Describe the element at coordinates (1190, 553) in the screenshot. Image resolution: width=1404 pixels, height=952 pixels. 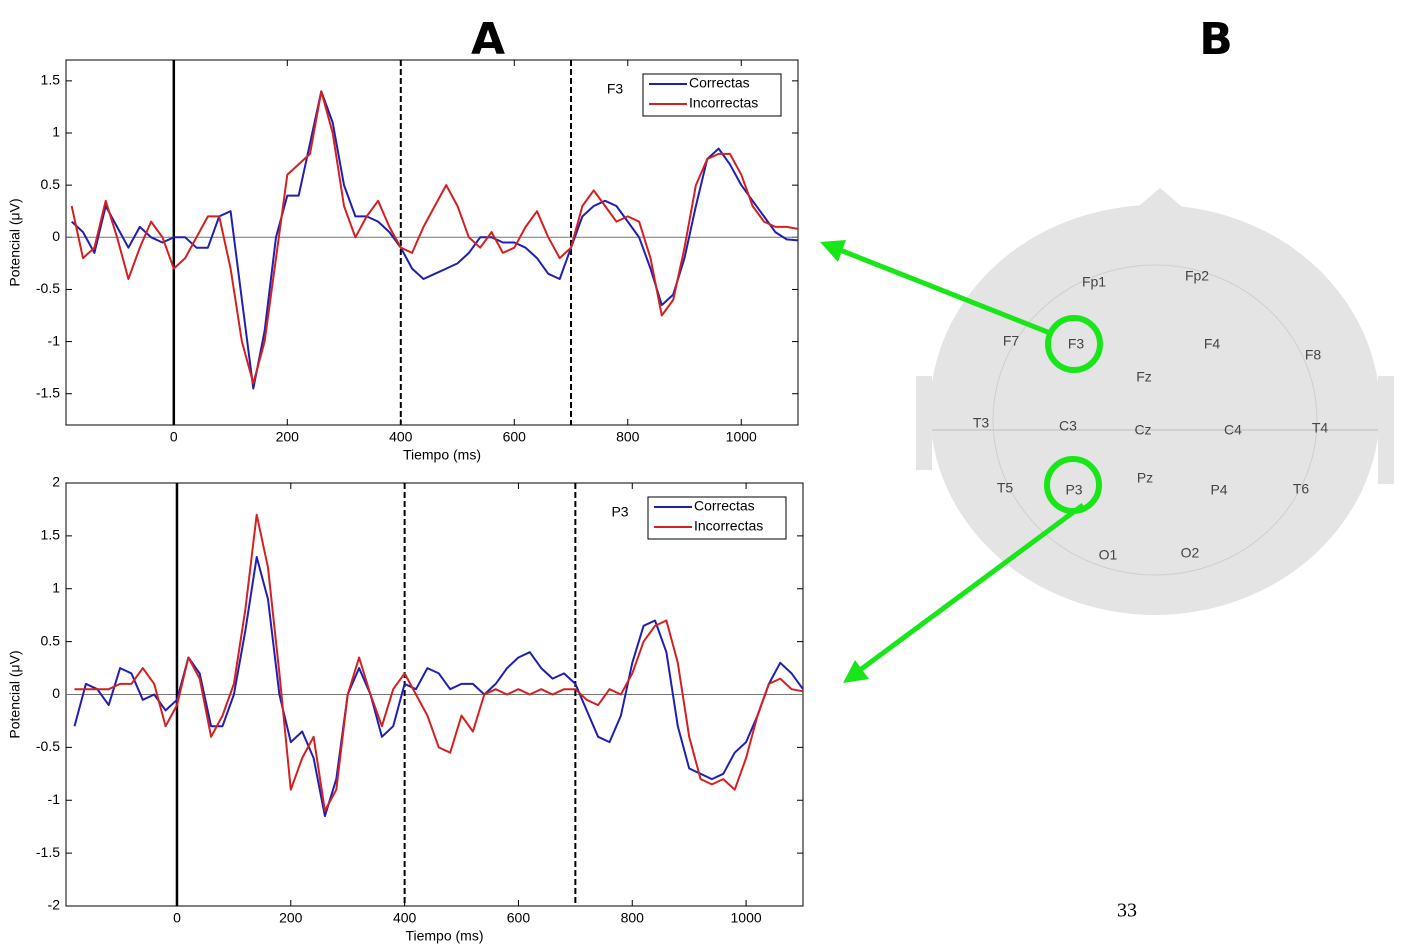
I see `electrode: O2` at that location.